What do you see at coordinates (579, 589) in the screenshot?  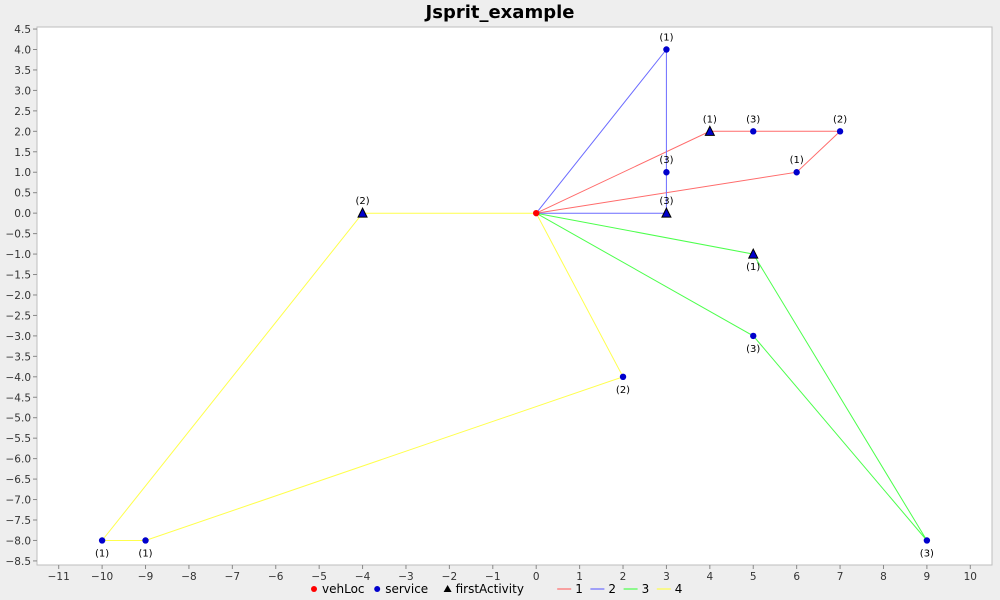 I see `legend-label-1: 1` at bounding box center [579, 589].